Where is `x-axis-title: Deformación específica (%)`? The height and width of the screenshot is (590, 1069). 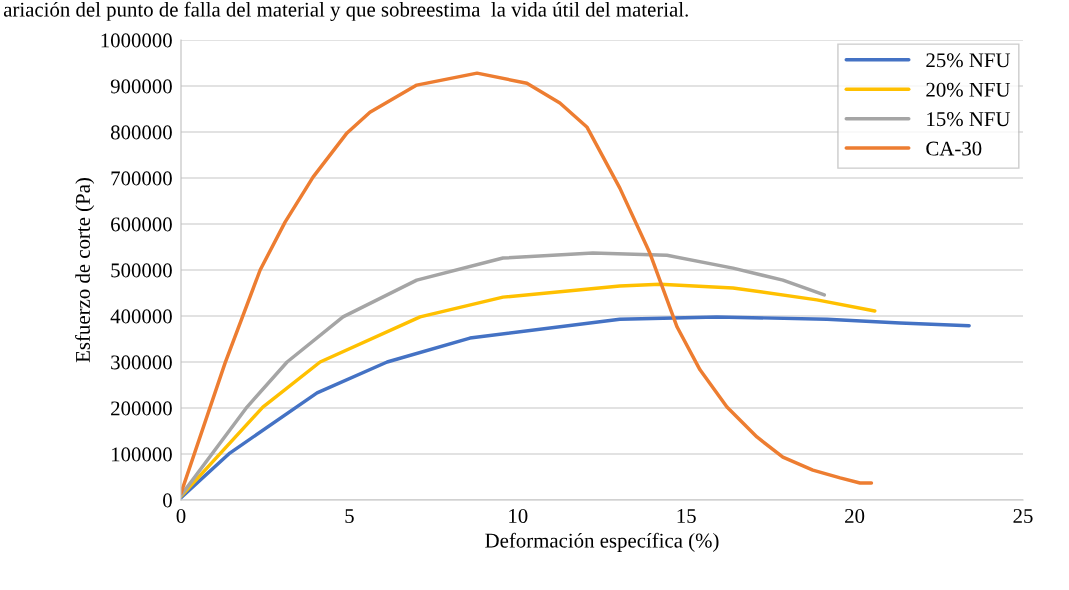 x-axis-title: Deformación específica (%) is located at coordinates (602, 542).